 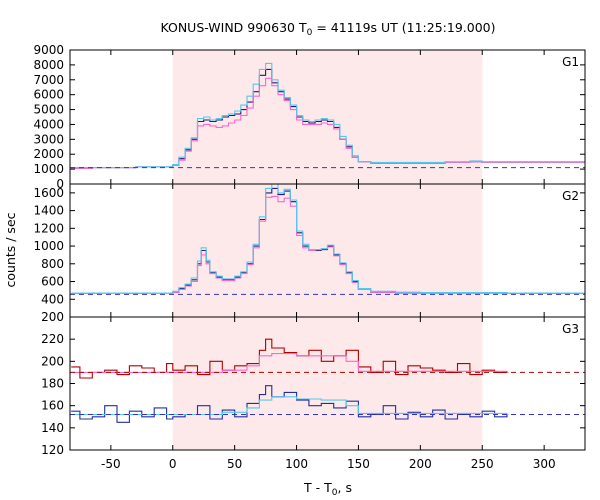 What do you see at coordinates (327, 489) in the screenshot?
I see `x-axis-label: T - T0, s` at bounding box center [327, 489].